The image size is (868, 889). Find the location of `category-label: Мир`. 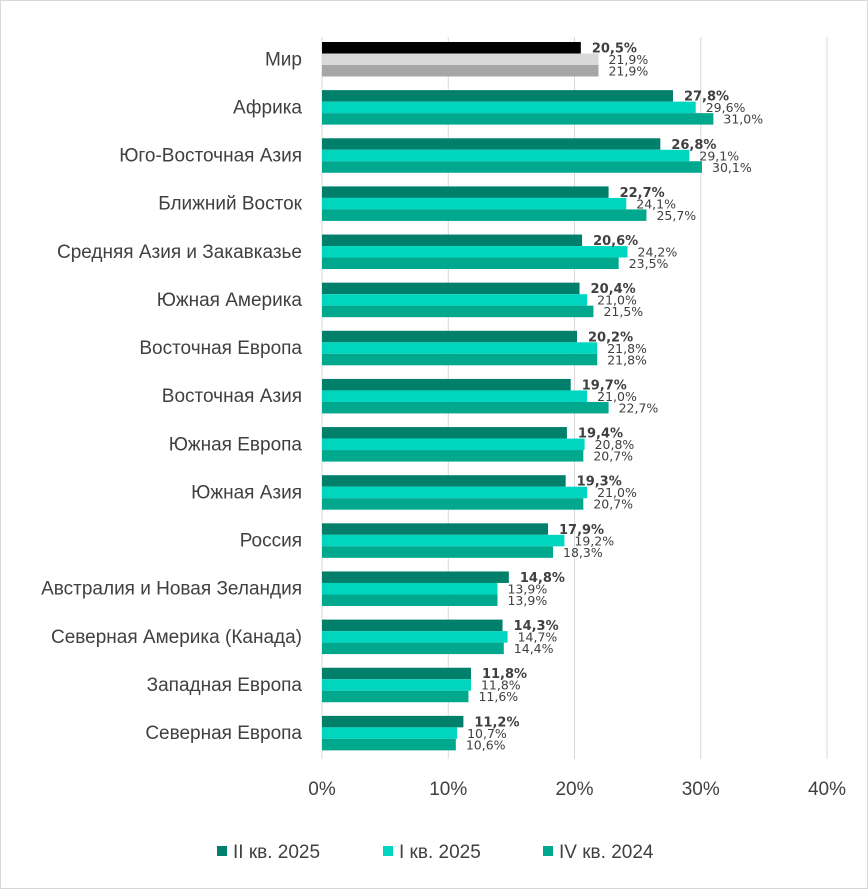

category-label: Мир is located at coordinates (283, 59).